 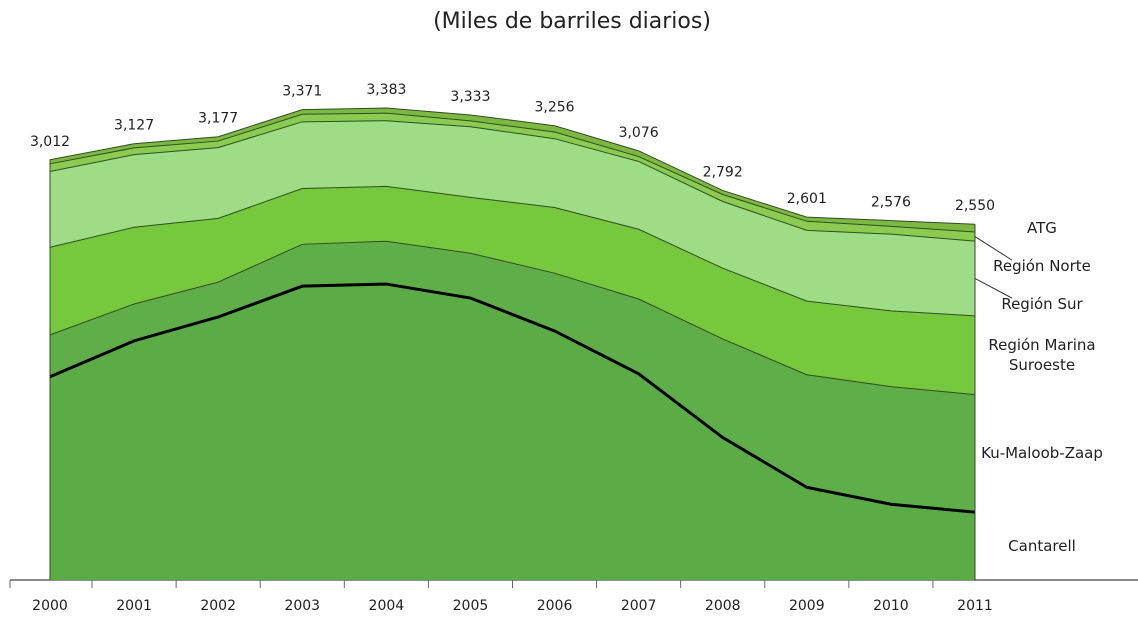 What do you see at coordinates (723, 172) in the screenshot?
I see `total-label: 2,792` at bounding box center [723, 172].